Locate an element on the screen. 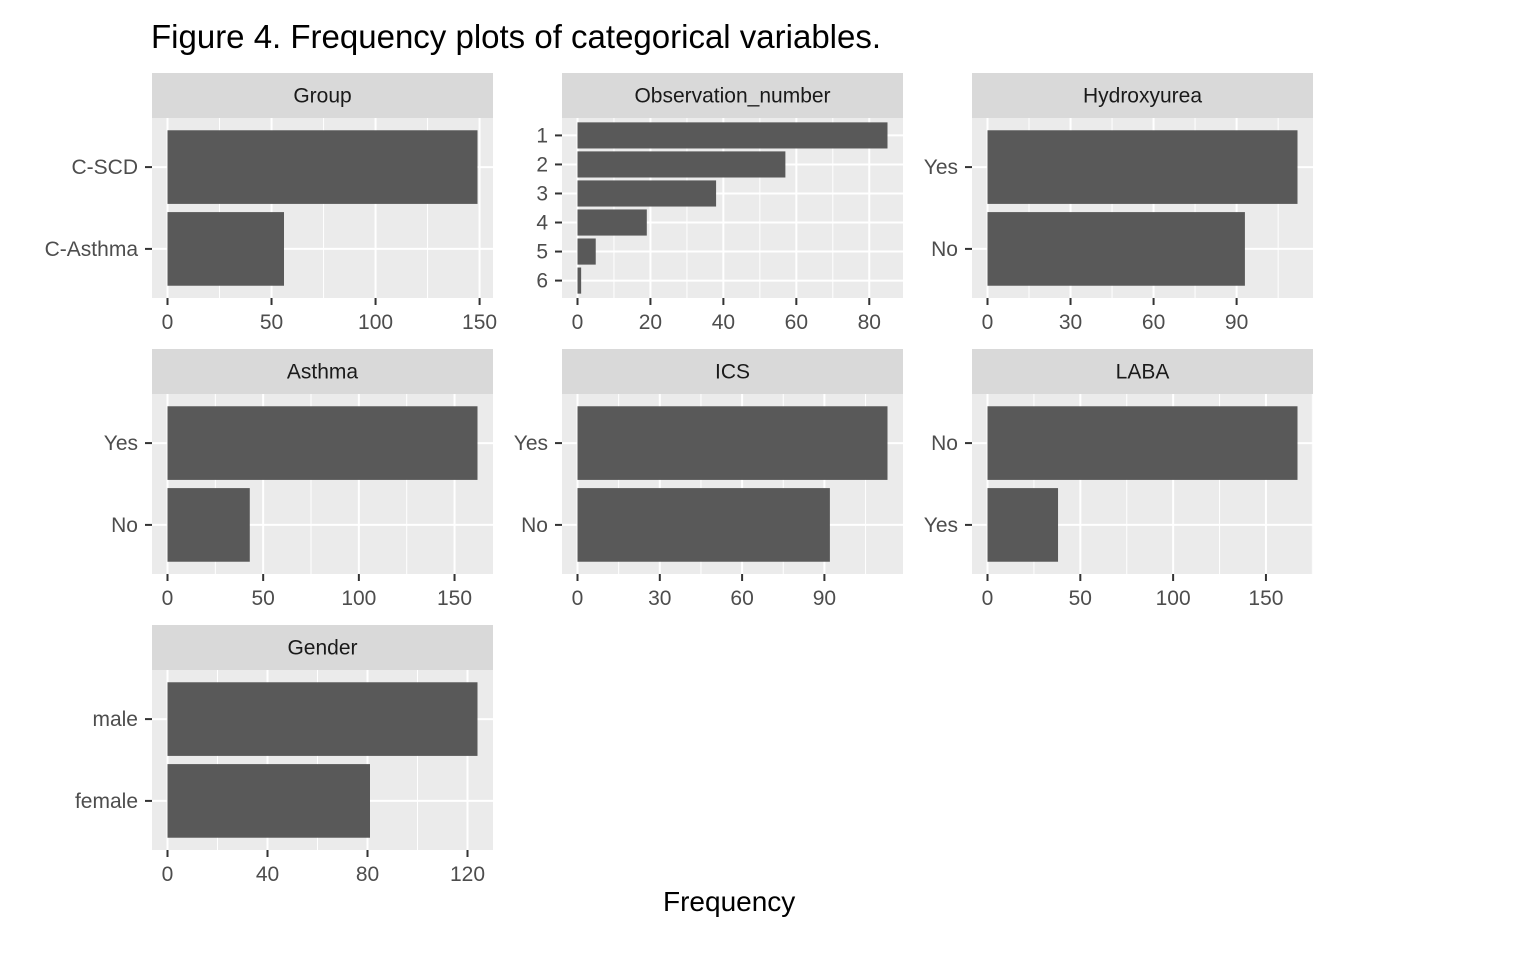 This screenshot has height=964, width=1514. y-tick-label: C-SCD is located at coordinates (105, 167).